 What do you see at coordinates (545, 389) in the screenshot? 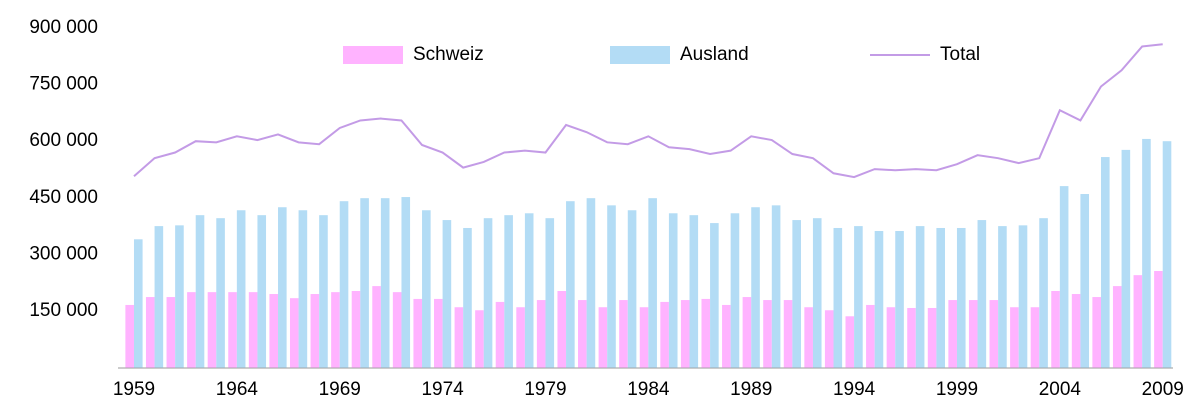
I see `x-tick-label: 1979` at bounding box center [545, 389].